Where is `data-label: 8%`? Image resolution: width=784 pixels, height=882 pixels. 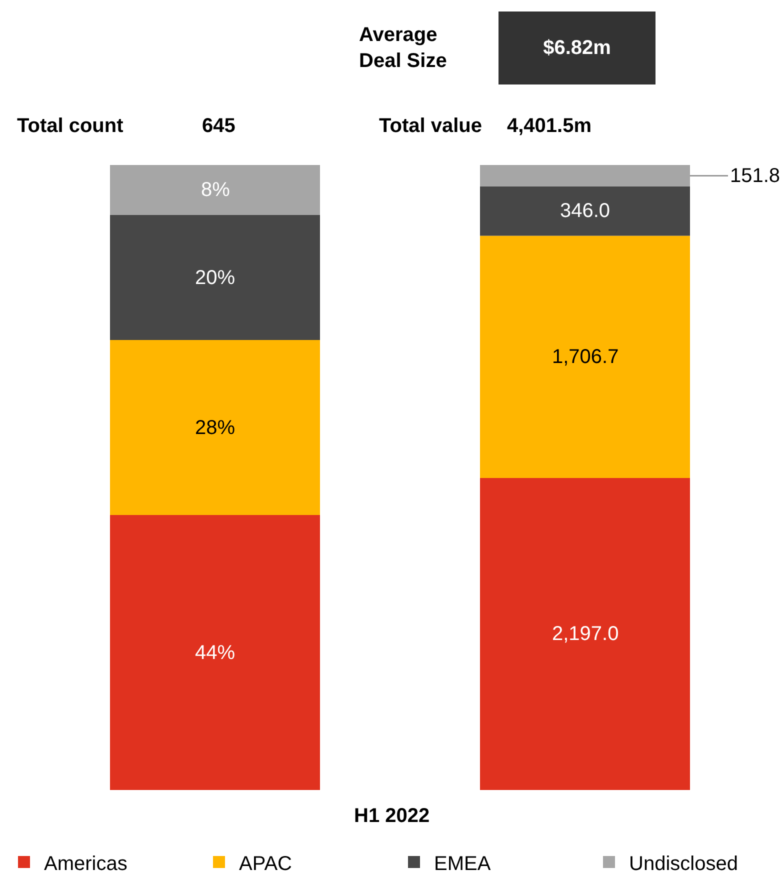 data-label: 8% is located at coordinates (215, 190).